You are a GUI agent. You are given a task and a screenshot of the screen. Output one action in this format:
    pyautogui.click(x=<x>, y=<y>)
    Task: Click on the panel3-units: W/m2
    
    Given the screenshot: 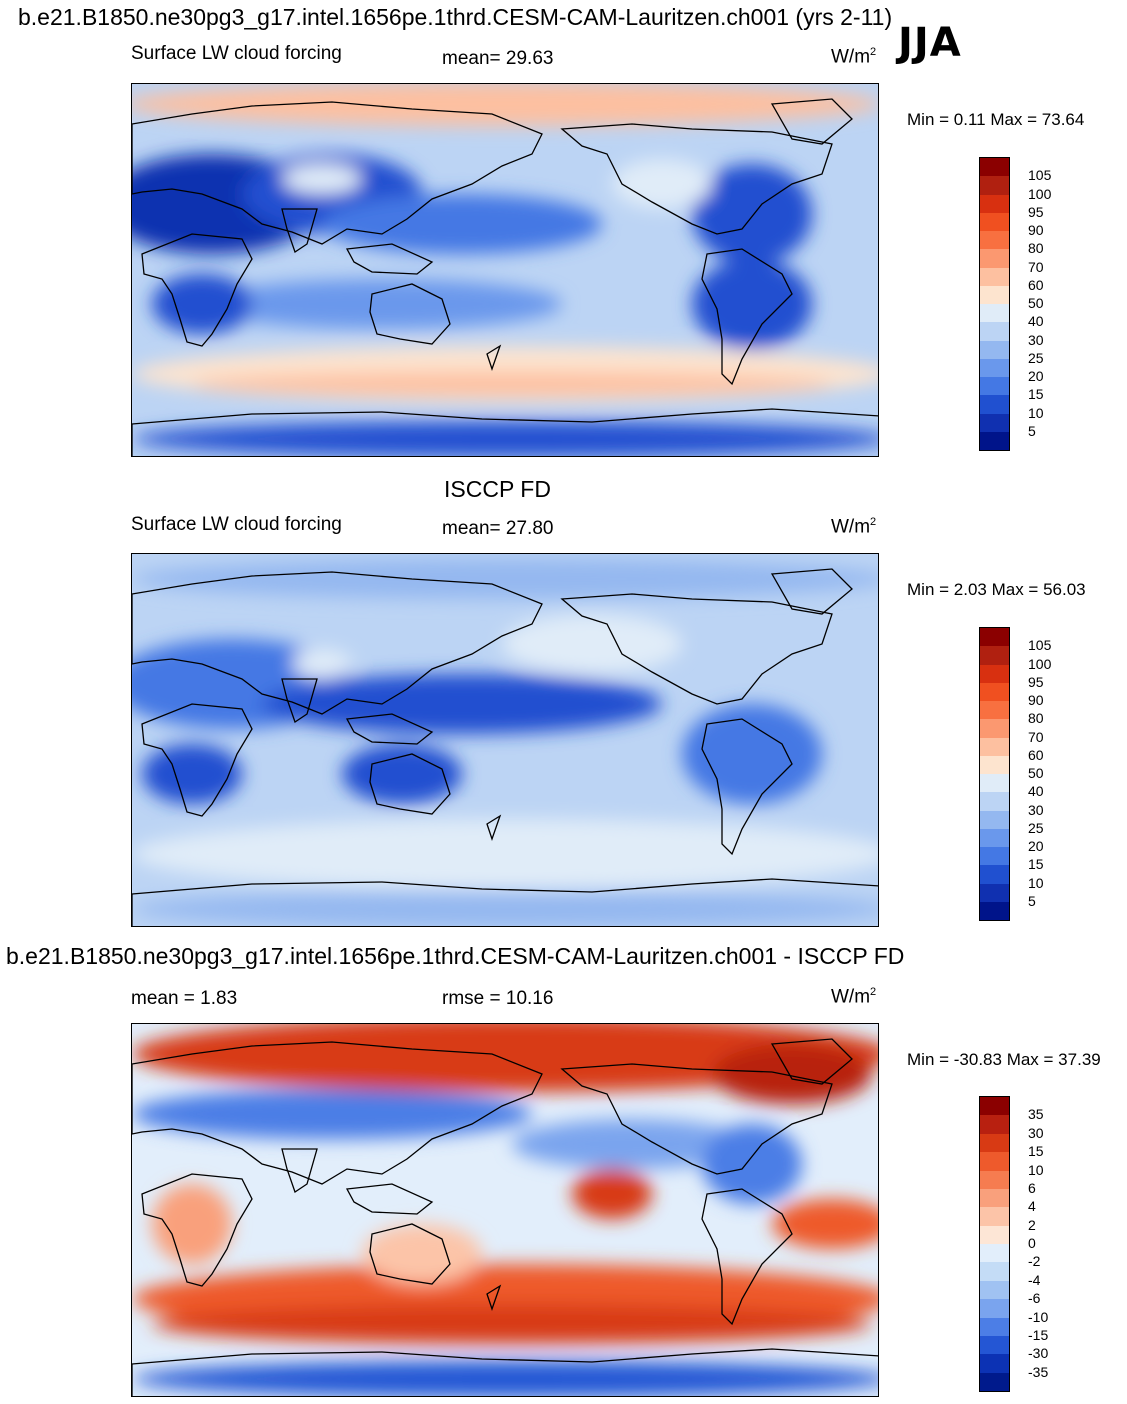 What is the action you would take?
    pyautogui.click(x=854, y=997)
    